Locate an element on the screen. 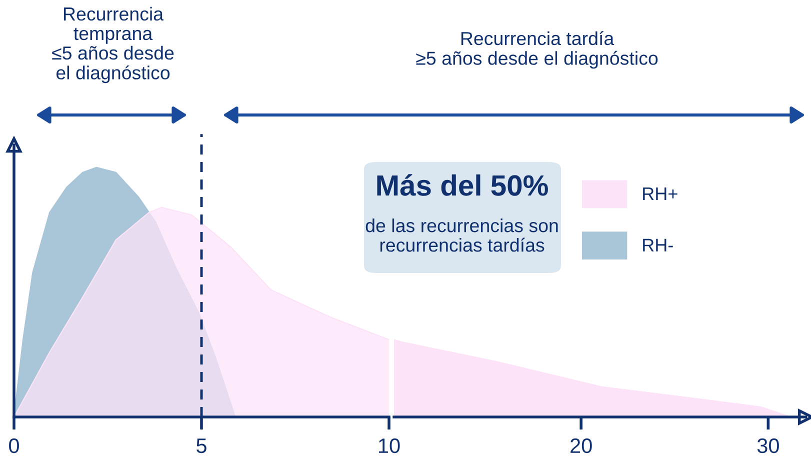  legend-label: RH+ is located at coordinates (660, 194).